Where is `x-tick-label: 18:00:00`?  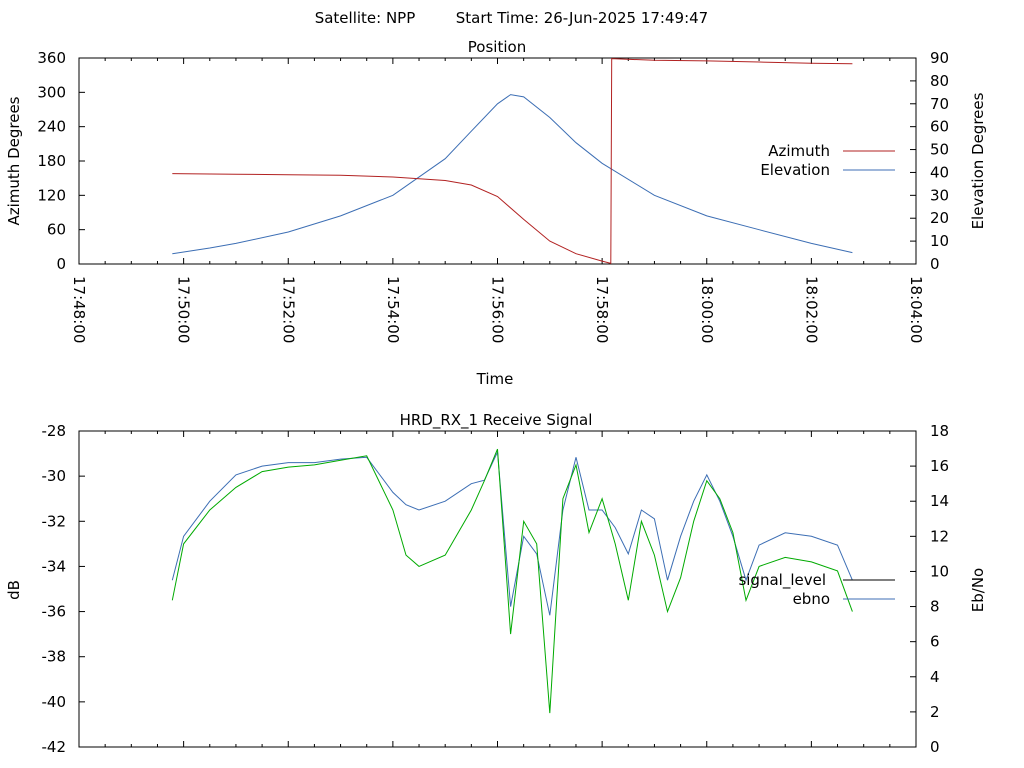 x-tick-label: 18:00:00 is located at coordinates (707, 309).